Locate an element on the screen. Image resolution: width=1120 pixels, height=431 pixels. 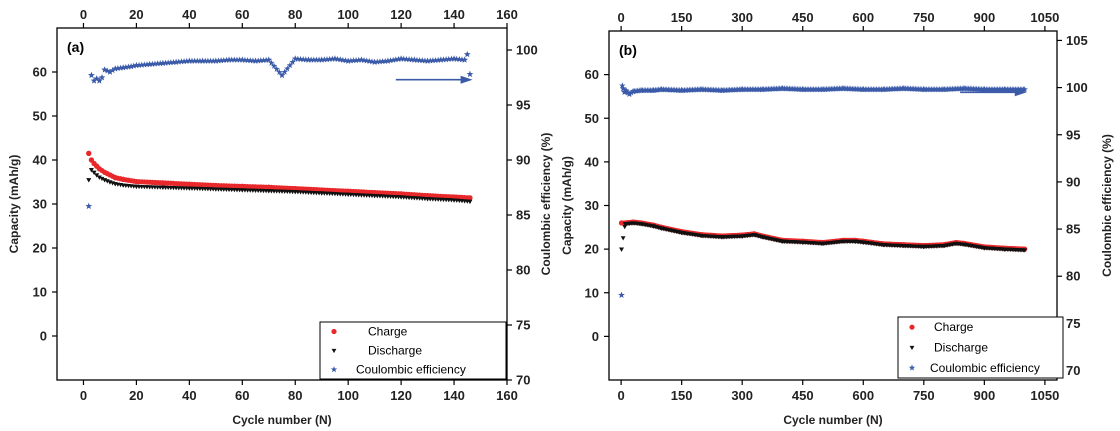
y-axis-label-left: Capacity (mAh/g) is located at coordinates (567, 205).